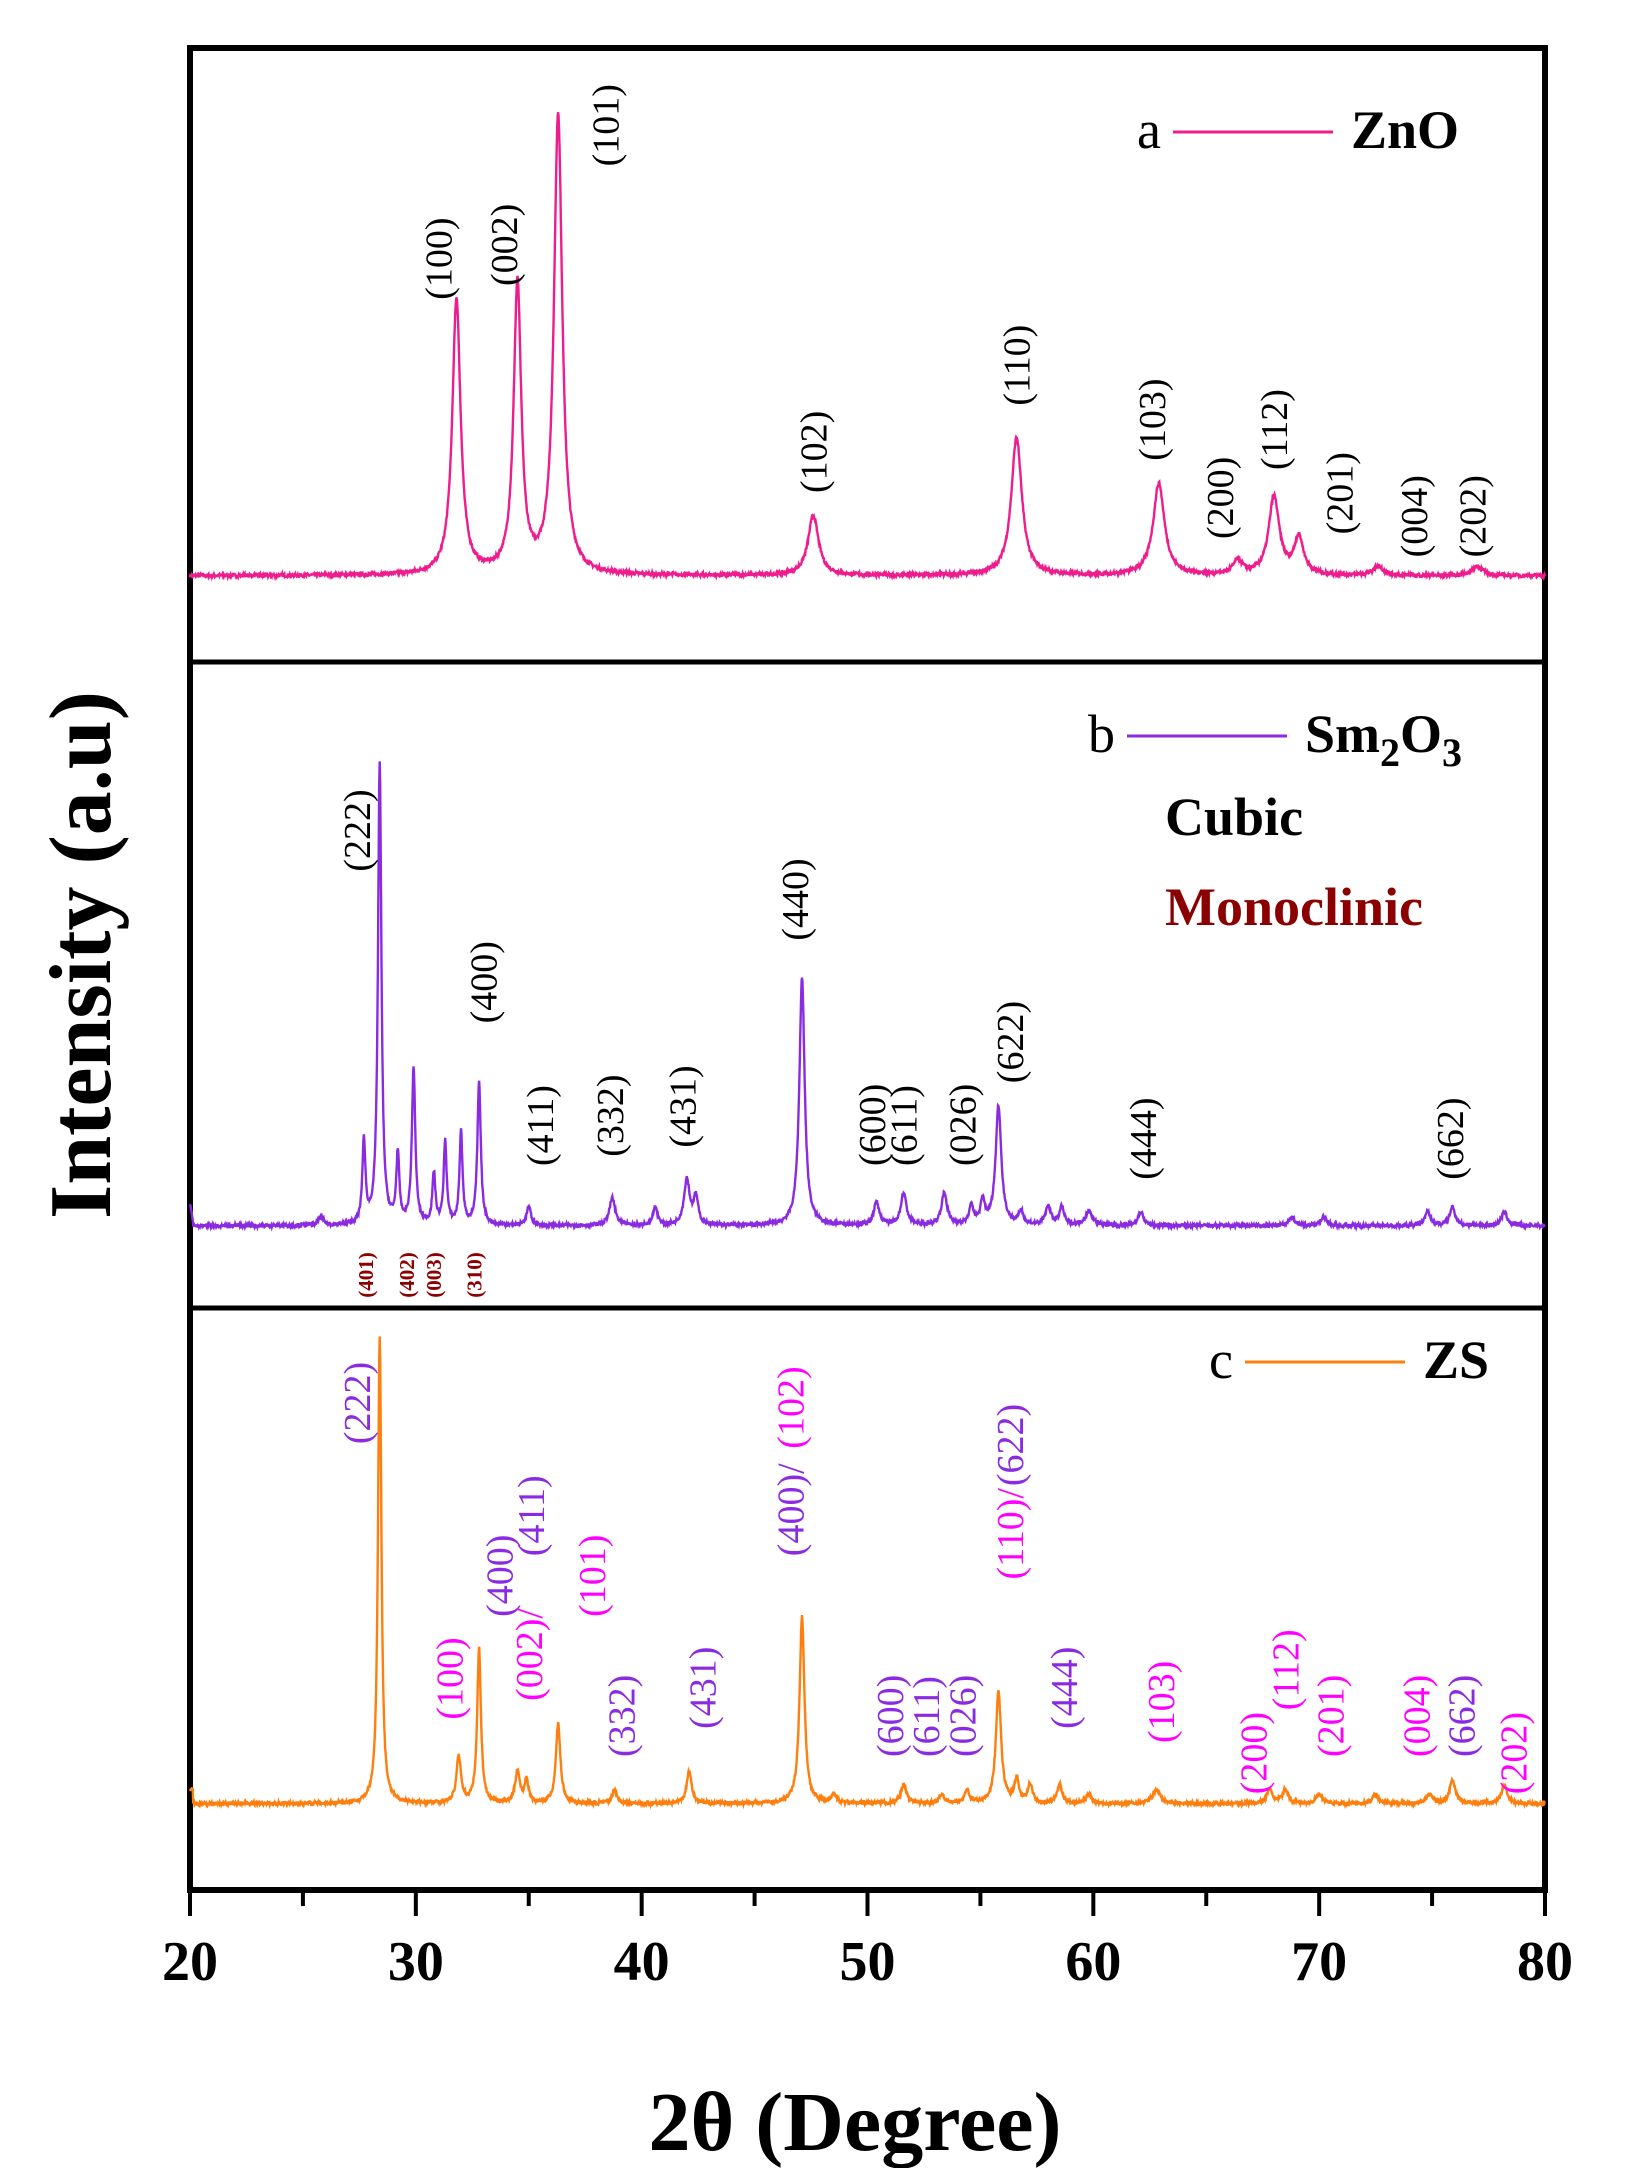 Image resolution: width=1630 pixels, height=2168 pixels. I want to click on legends: a ZnO b Sm2O3 c ZS Cubic Monoclinic, so click(1288, 745).